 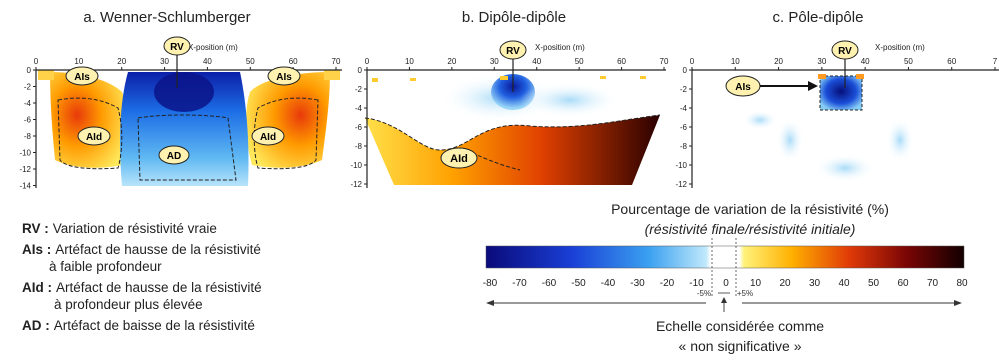 I want to click on scale-caption-line2: « non significative », so click(x=740, y=346).